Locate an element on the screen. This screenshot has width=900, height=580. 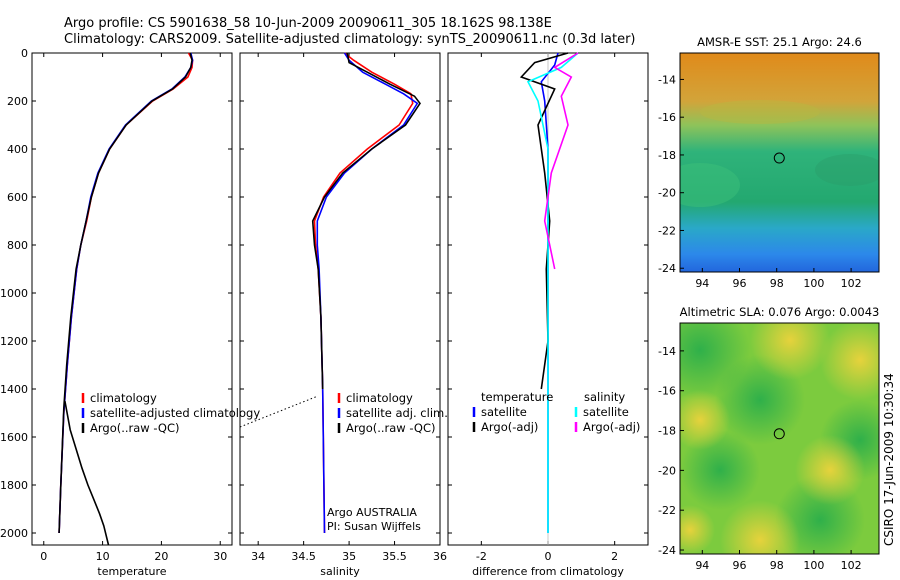
x-tick-label: 10 is located at coordinates (103, 556).